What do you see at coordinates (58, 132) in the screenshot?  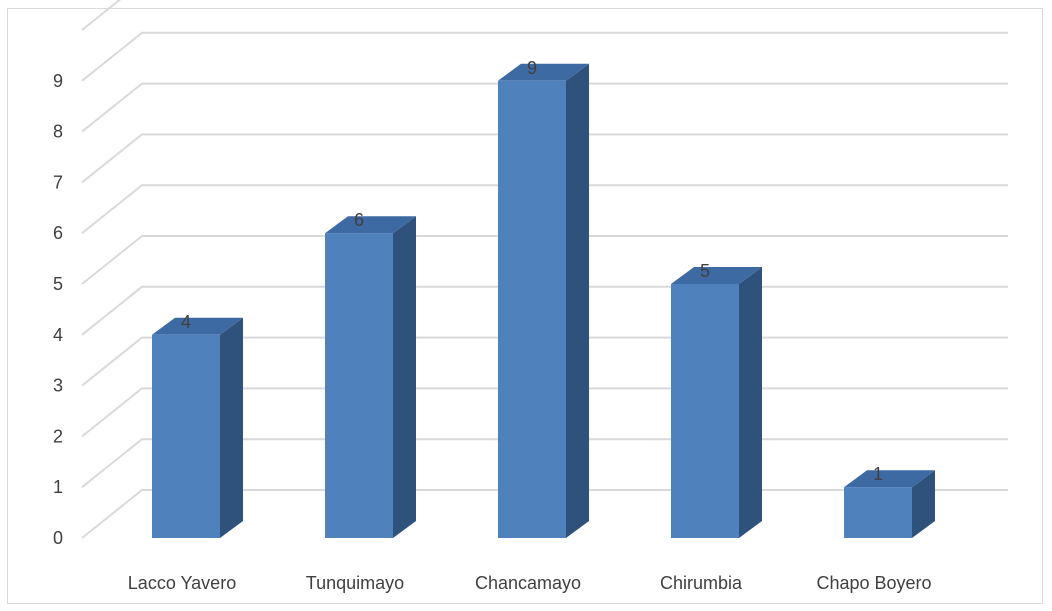 I see `y-tick-label: 8` at bounding box center [58, 132].